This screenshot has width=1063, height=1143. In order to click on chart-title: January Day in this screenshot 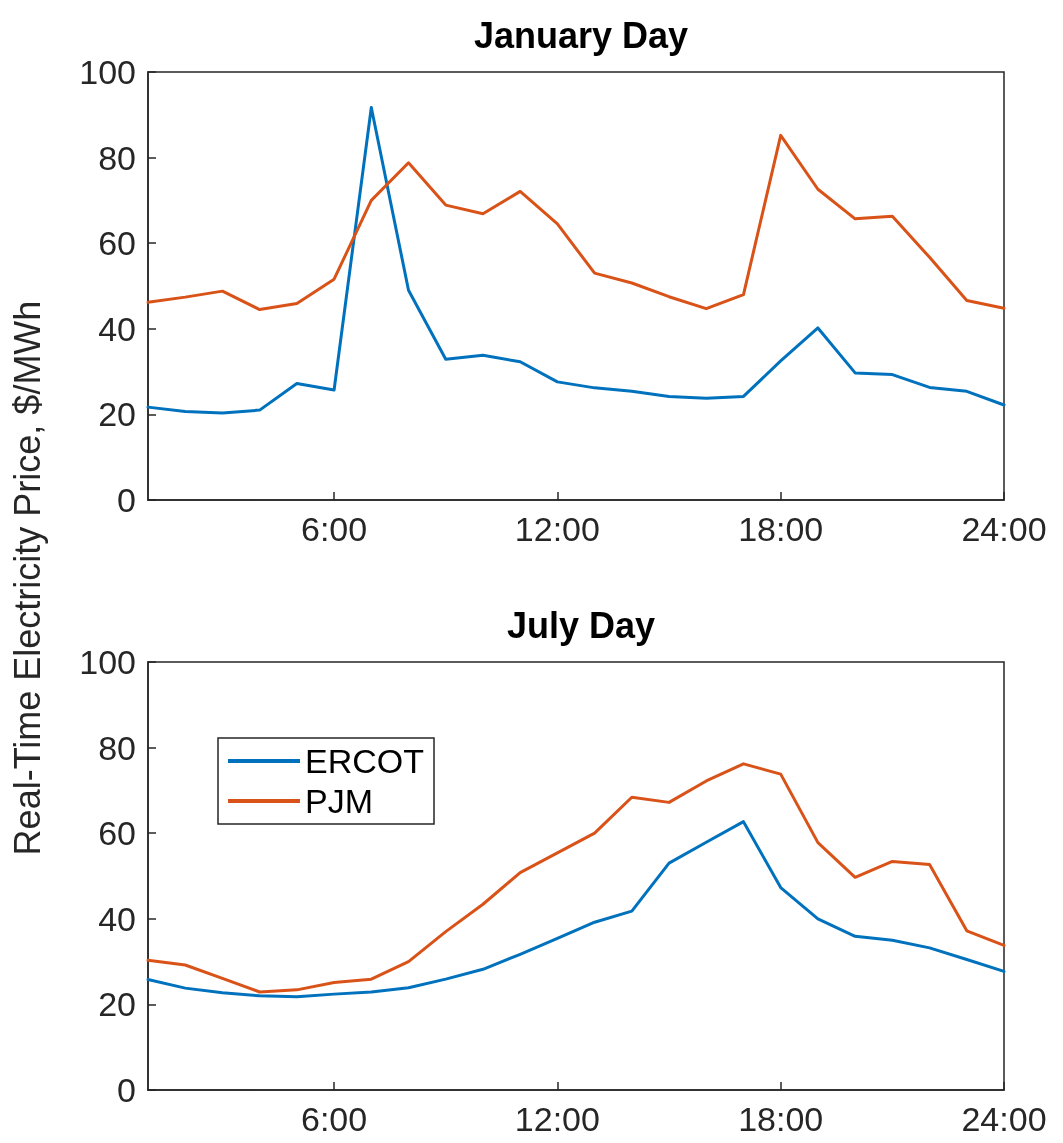, I will do `click(581, 35)`.